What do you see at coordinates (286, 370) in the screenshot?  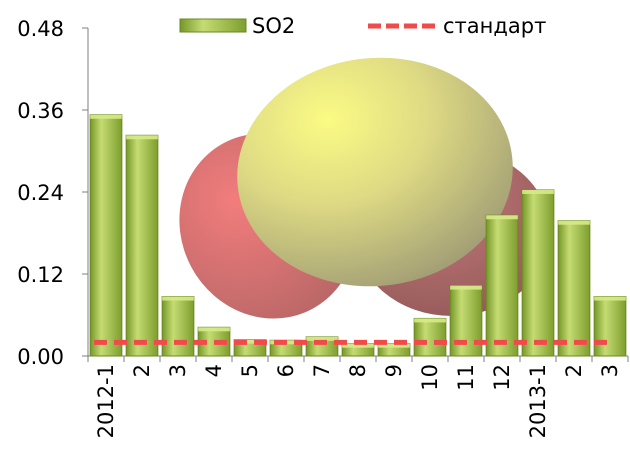 I see `x-tick-label: 6` at bounding box center [286, 370].